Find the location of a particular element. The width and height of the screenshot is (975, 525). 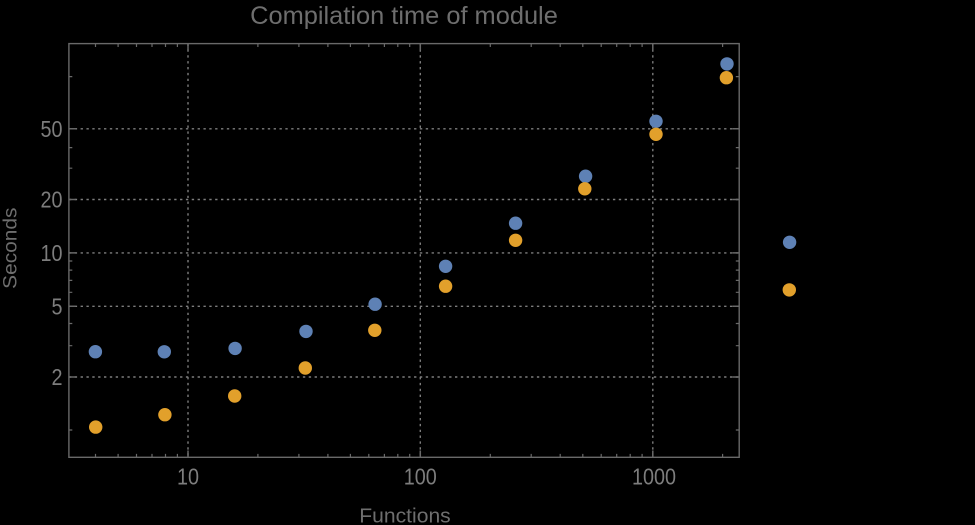

svg-text: 2 is located at coordinates (56, 378).